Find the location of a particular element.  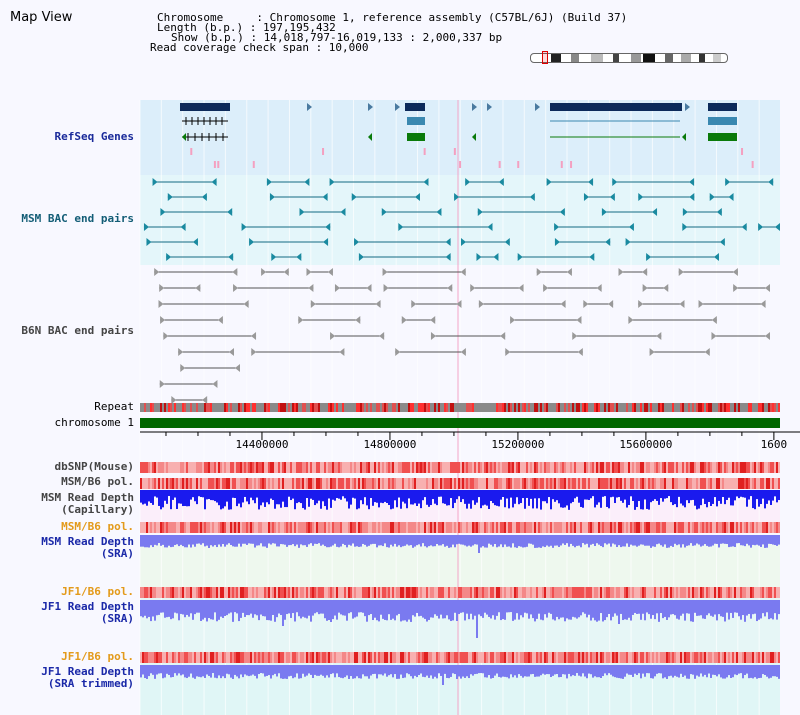

track-label-b6n-bac: B6N BAC end pairs is located at coordinates (77, 330).